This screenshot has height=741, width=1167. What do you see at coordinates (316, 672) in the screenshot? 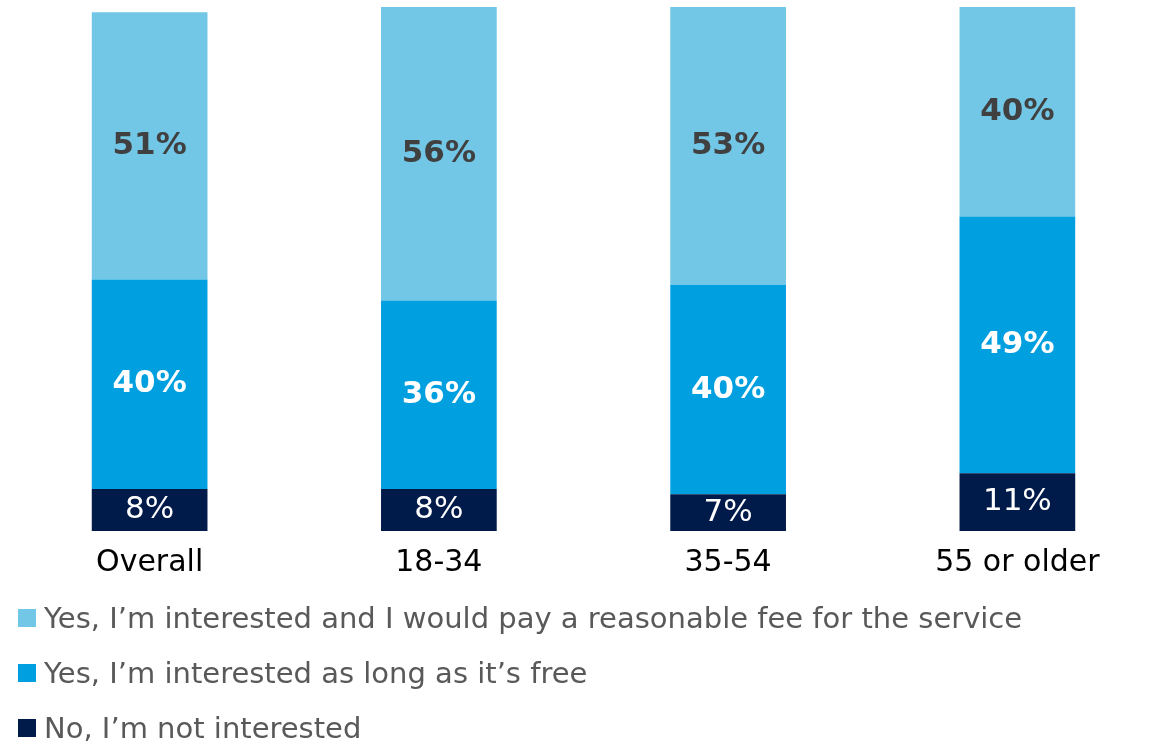
I see `legend-label: Yes, I’m interested as long as it’s free` at bounding box center [316, 672].